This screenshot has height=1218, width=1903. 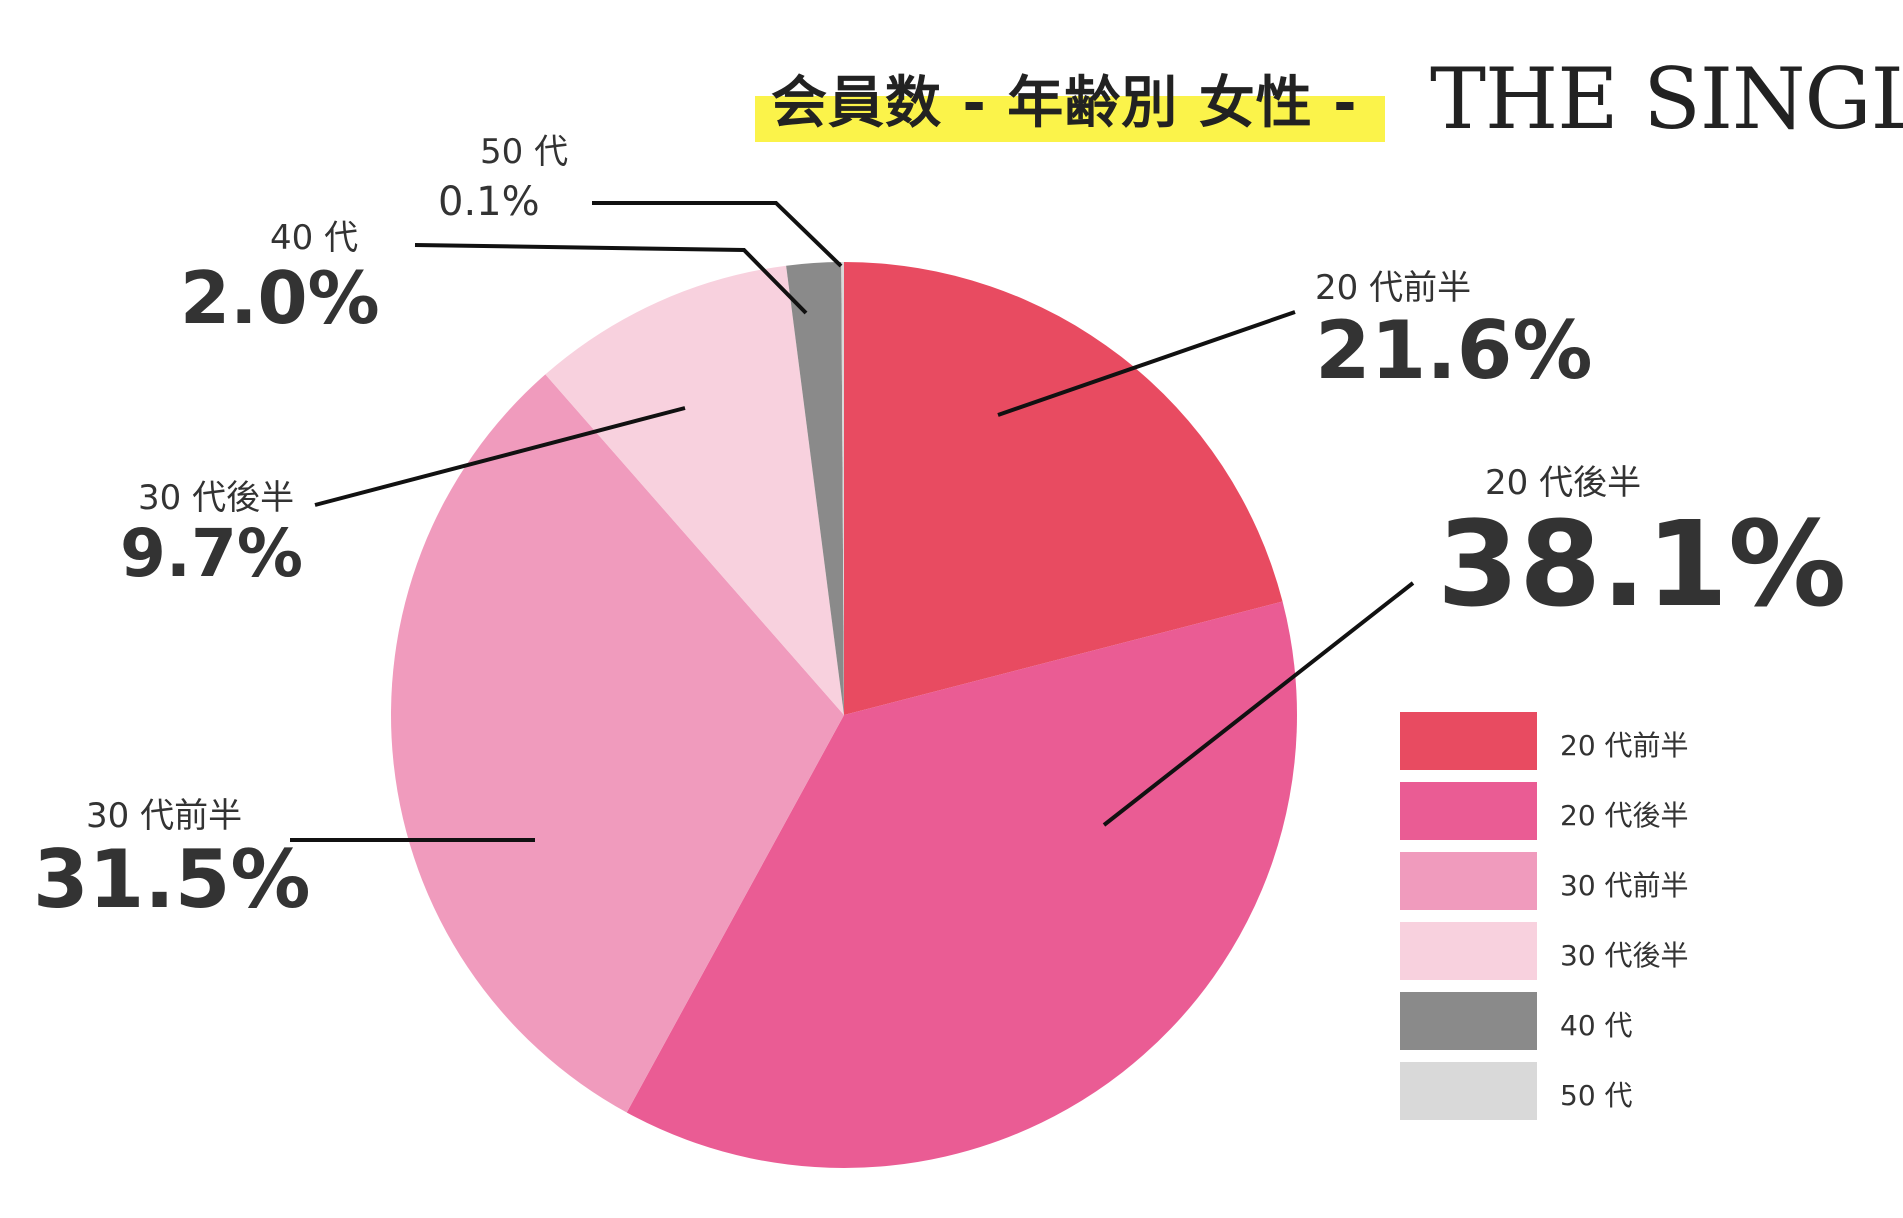 I want to click on chart-title-wrap: 会員数 - 年齢別 女性 -, so click(x=1070, y=100).